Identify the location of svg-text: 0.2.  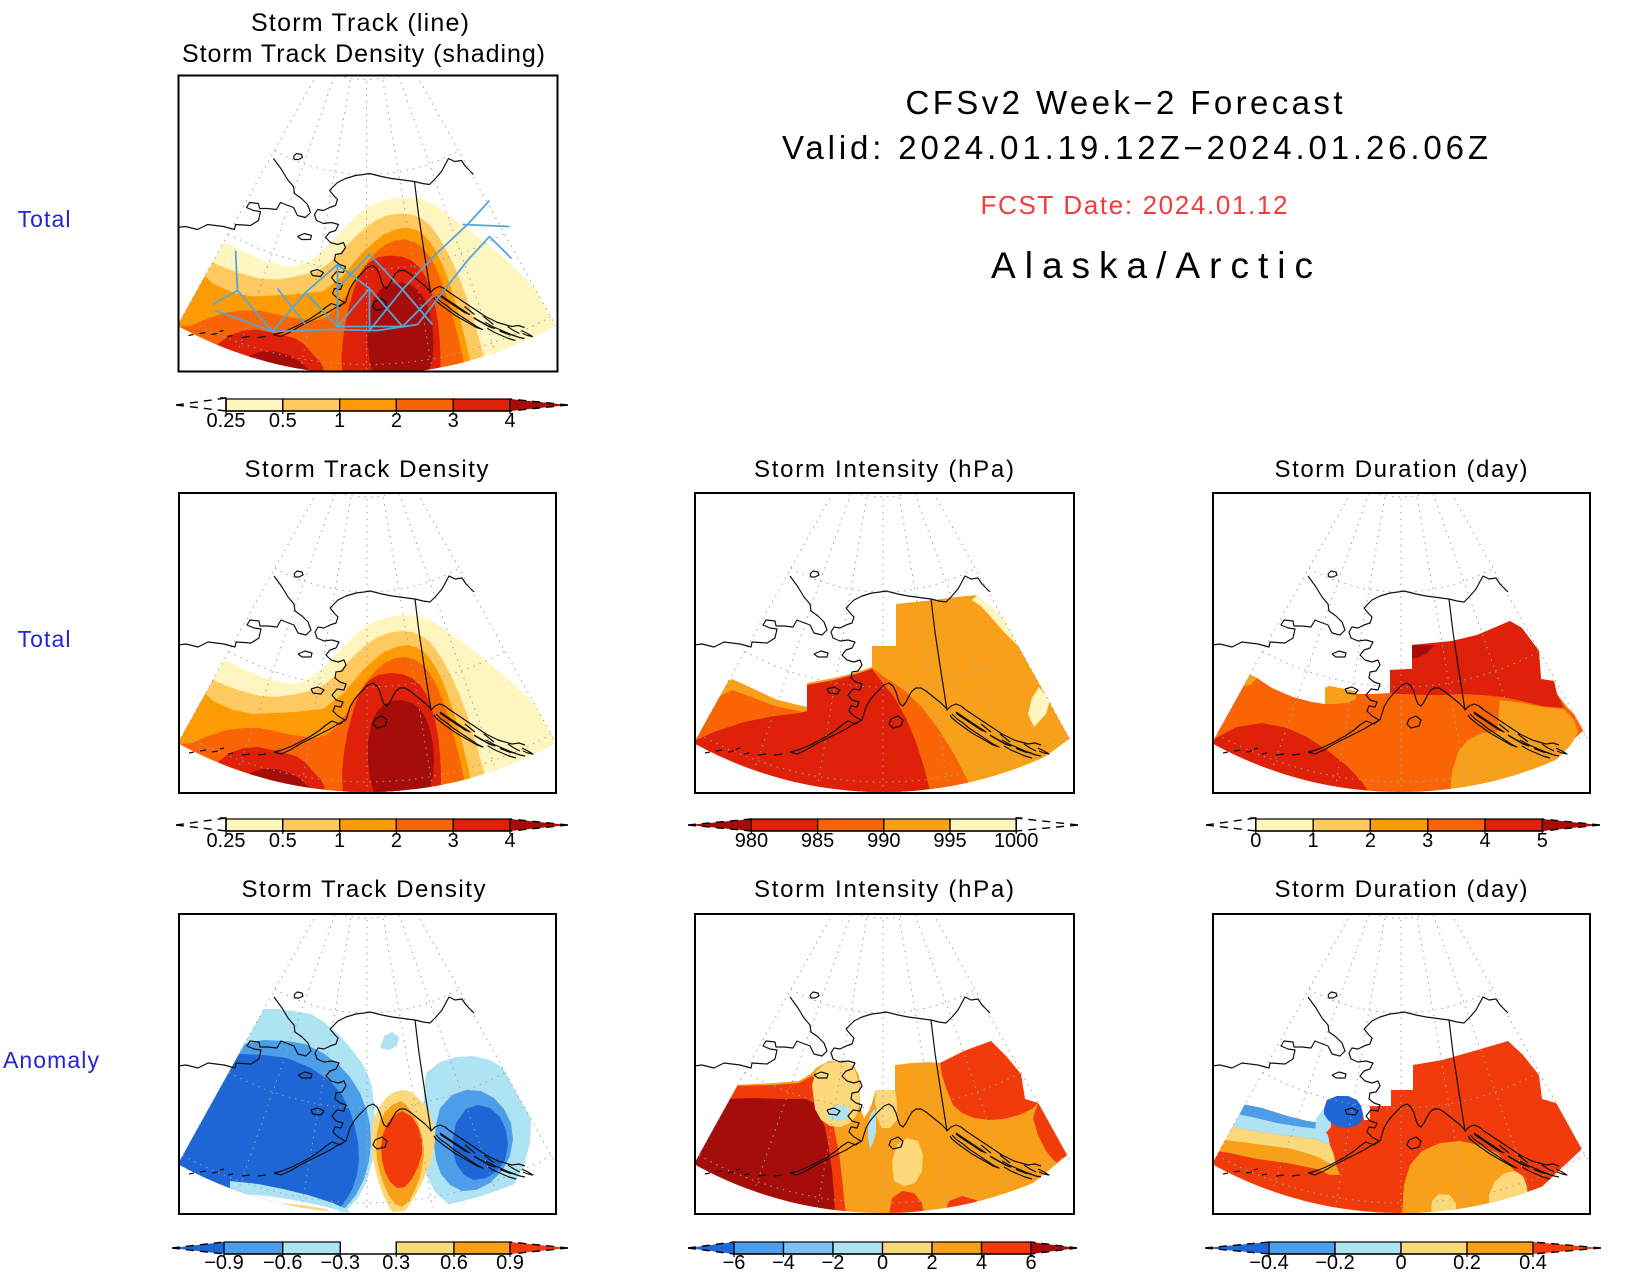
(1467, 1263).